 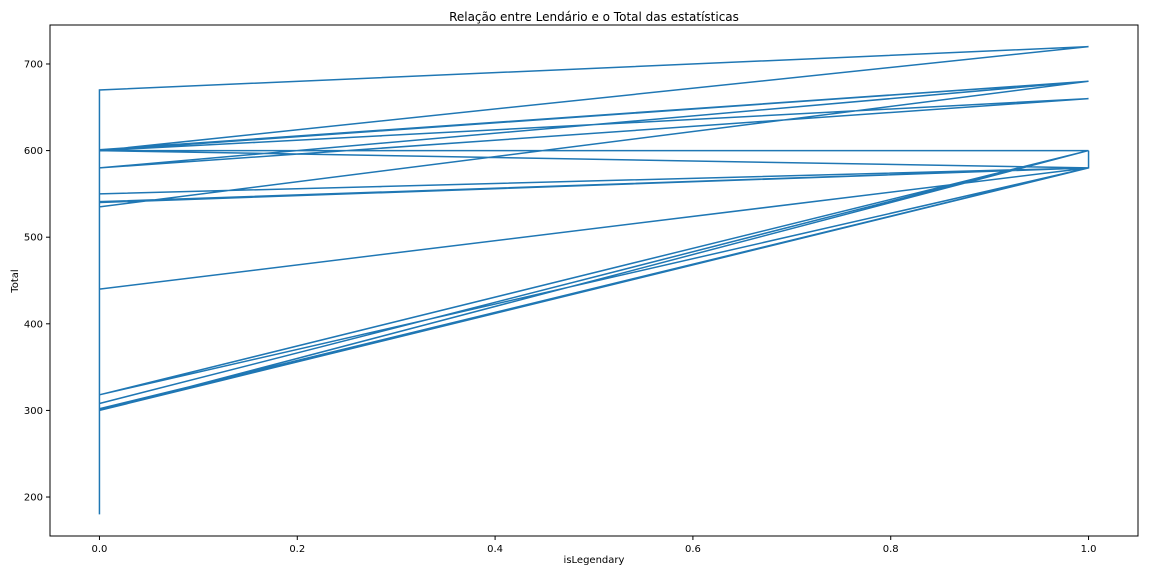 I want to click on x-axis-ticks: 0.0 0.2 0.4 0.6 0.8 1.0, so click(x=594, y=545).